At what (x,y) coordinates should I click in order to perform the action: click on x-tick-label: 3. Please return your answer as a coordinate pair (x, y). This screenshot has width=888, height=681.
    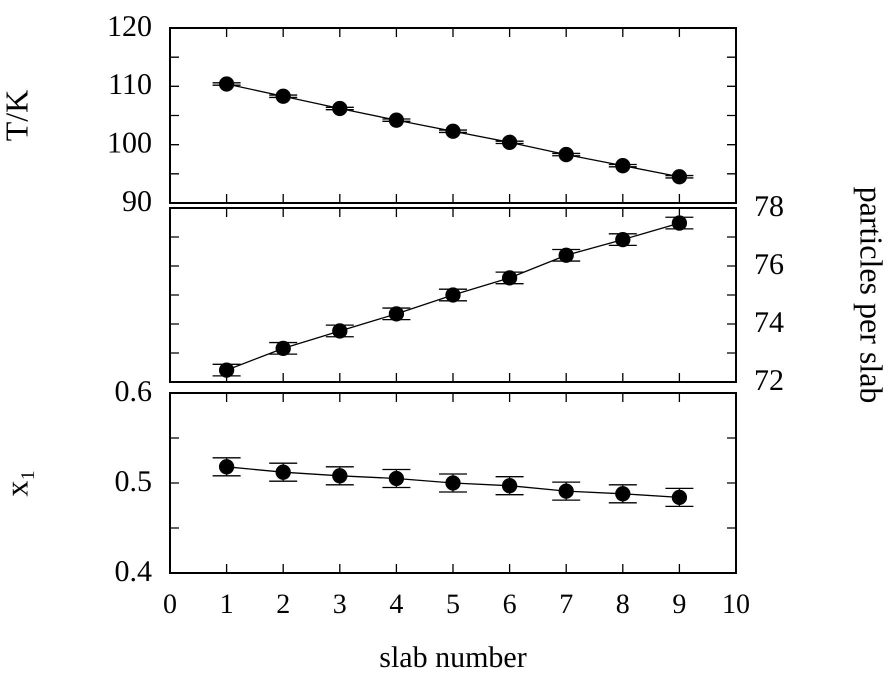
    Looking at the image, I should click on (339, 604).